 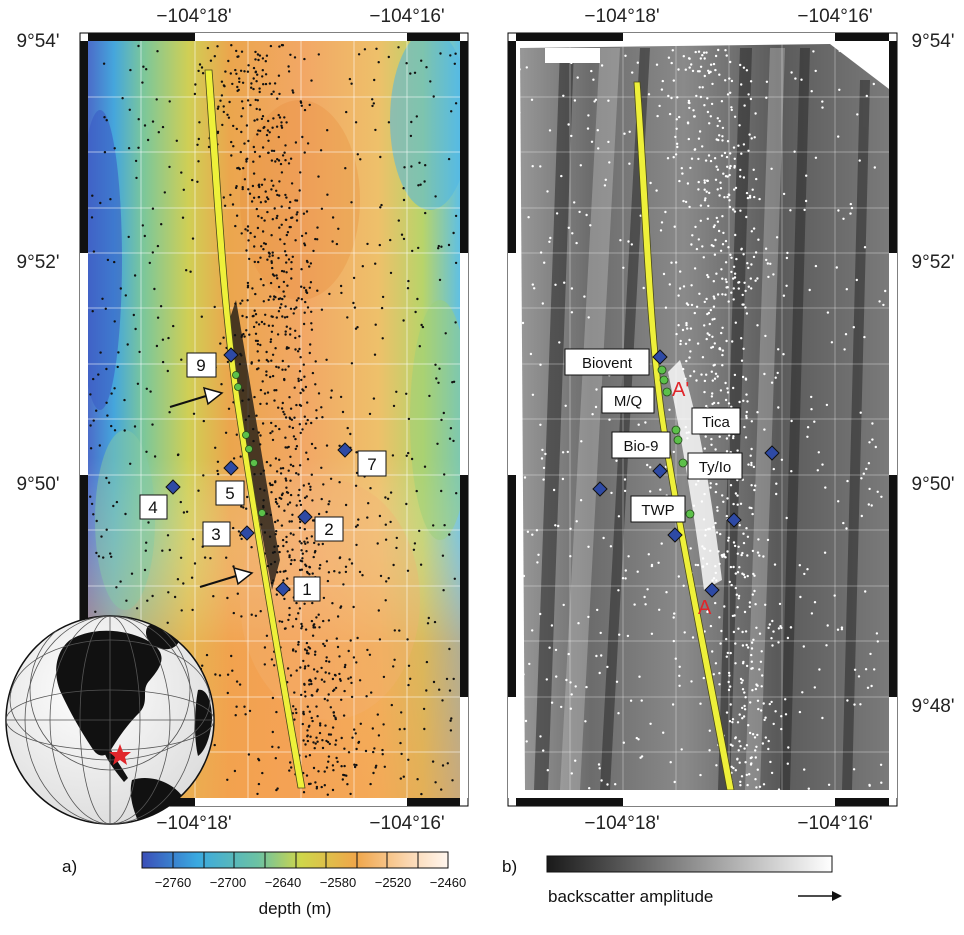 What do you see at coordinates (406, 16) in the screenshot?
I see `lon-label-top-2: −104°16'` at bounding box center [406, 16].